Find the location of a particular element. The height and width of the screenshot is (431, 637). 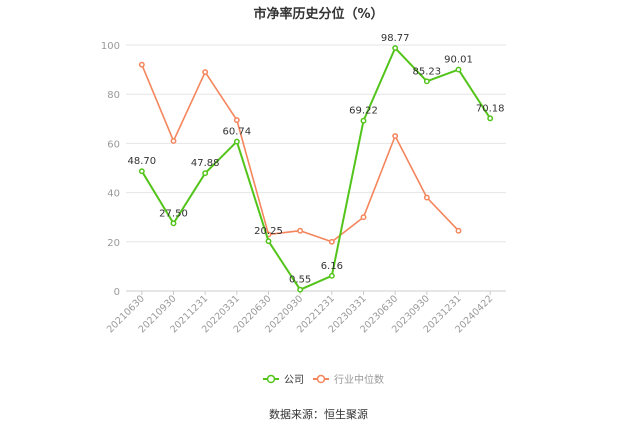

data-label: 0.55 is located at coordinates (300, 280).